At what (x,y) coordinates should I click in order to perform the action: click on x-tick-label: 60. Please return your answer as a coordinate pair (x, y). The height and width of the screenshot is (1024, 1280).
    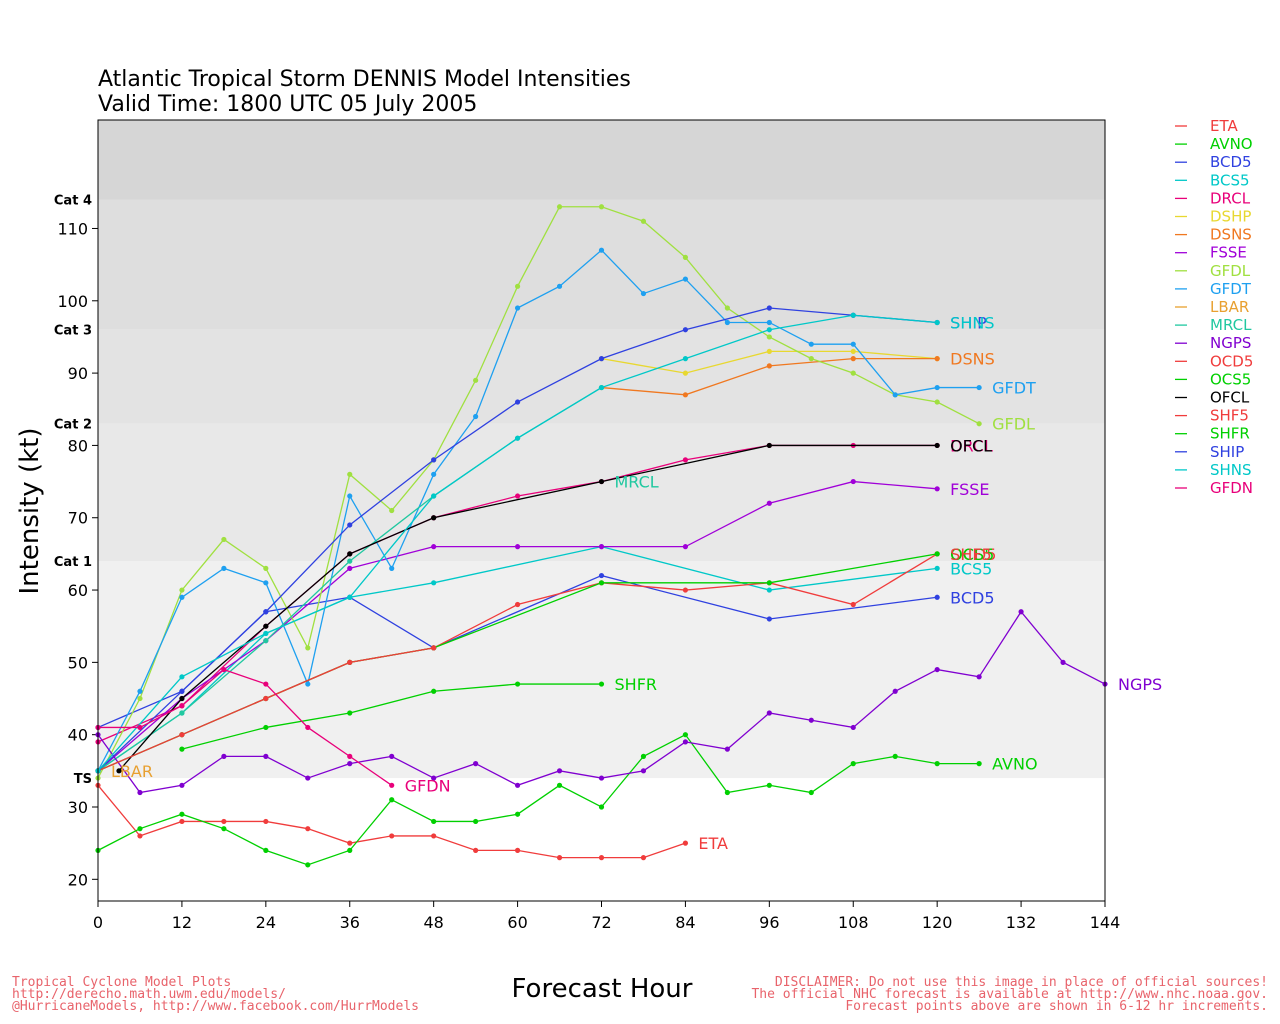
    Looking at the image, I should click on (517, 922).